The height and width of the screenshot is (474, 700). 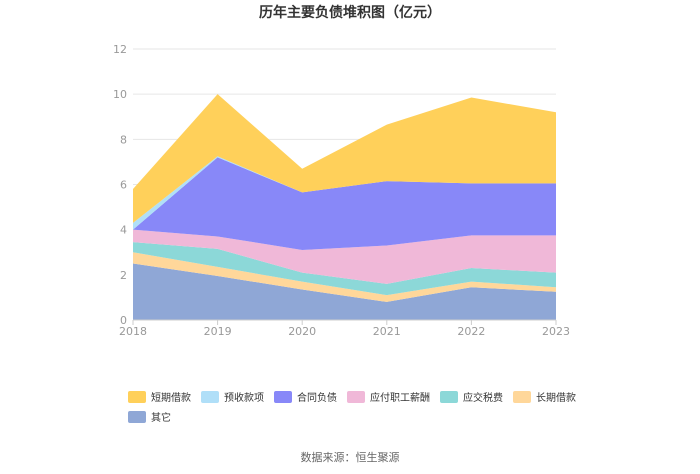 I want to click on legend-item: 应付职工薪酬, so click(x=388, y=397).